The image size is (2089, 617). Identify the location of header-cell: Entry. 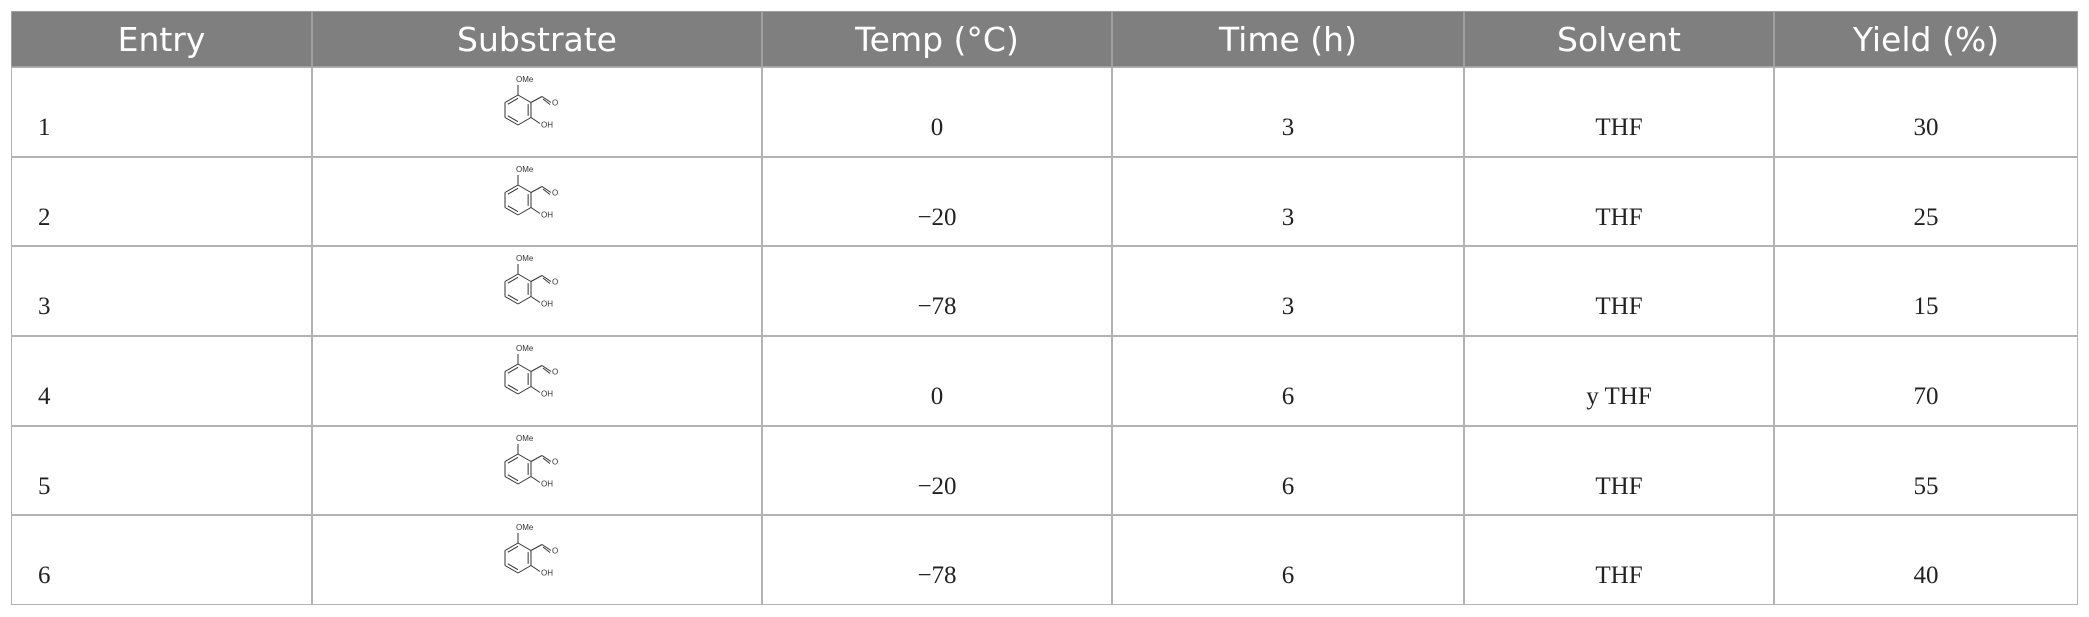
(161, 39).